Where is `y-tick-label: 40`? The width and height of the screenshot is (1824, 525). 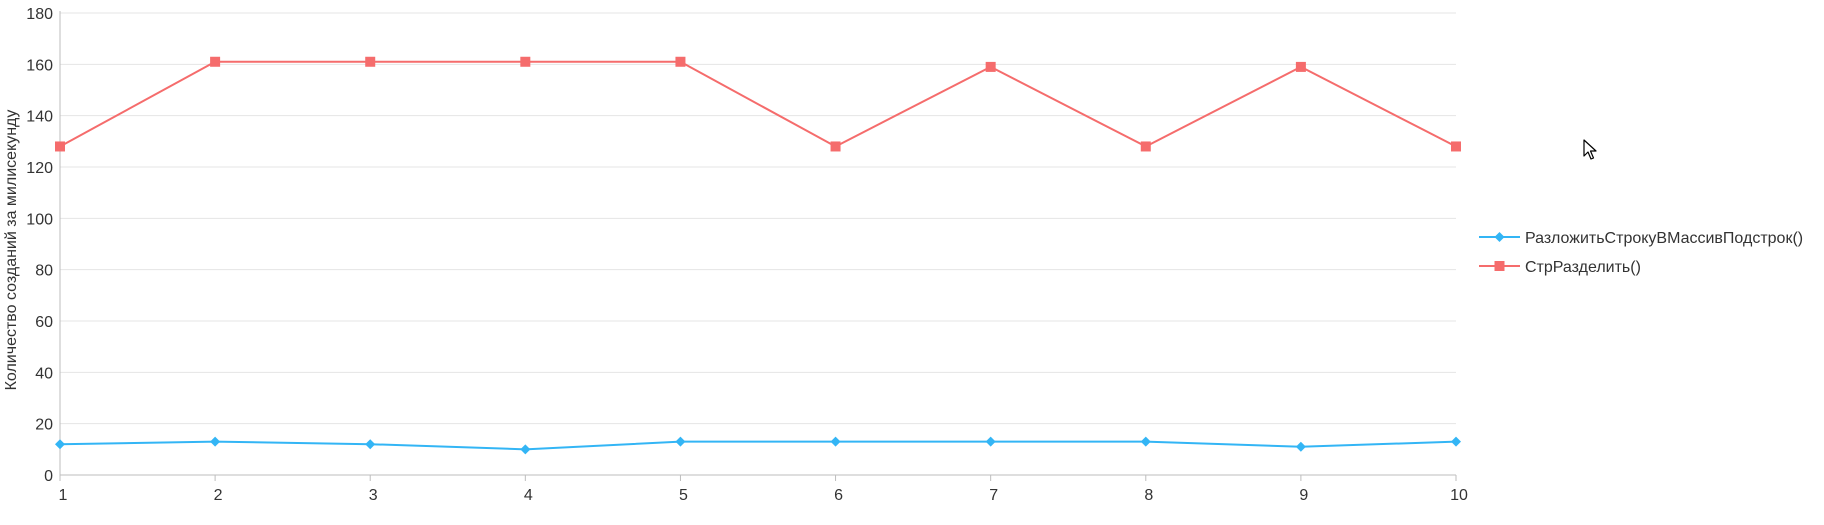 y-tick-label: 40 is located at coordinates (44, 373).